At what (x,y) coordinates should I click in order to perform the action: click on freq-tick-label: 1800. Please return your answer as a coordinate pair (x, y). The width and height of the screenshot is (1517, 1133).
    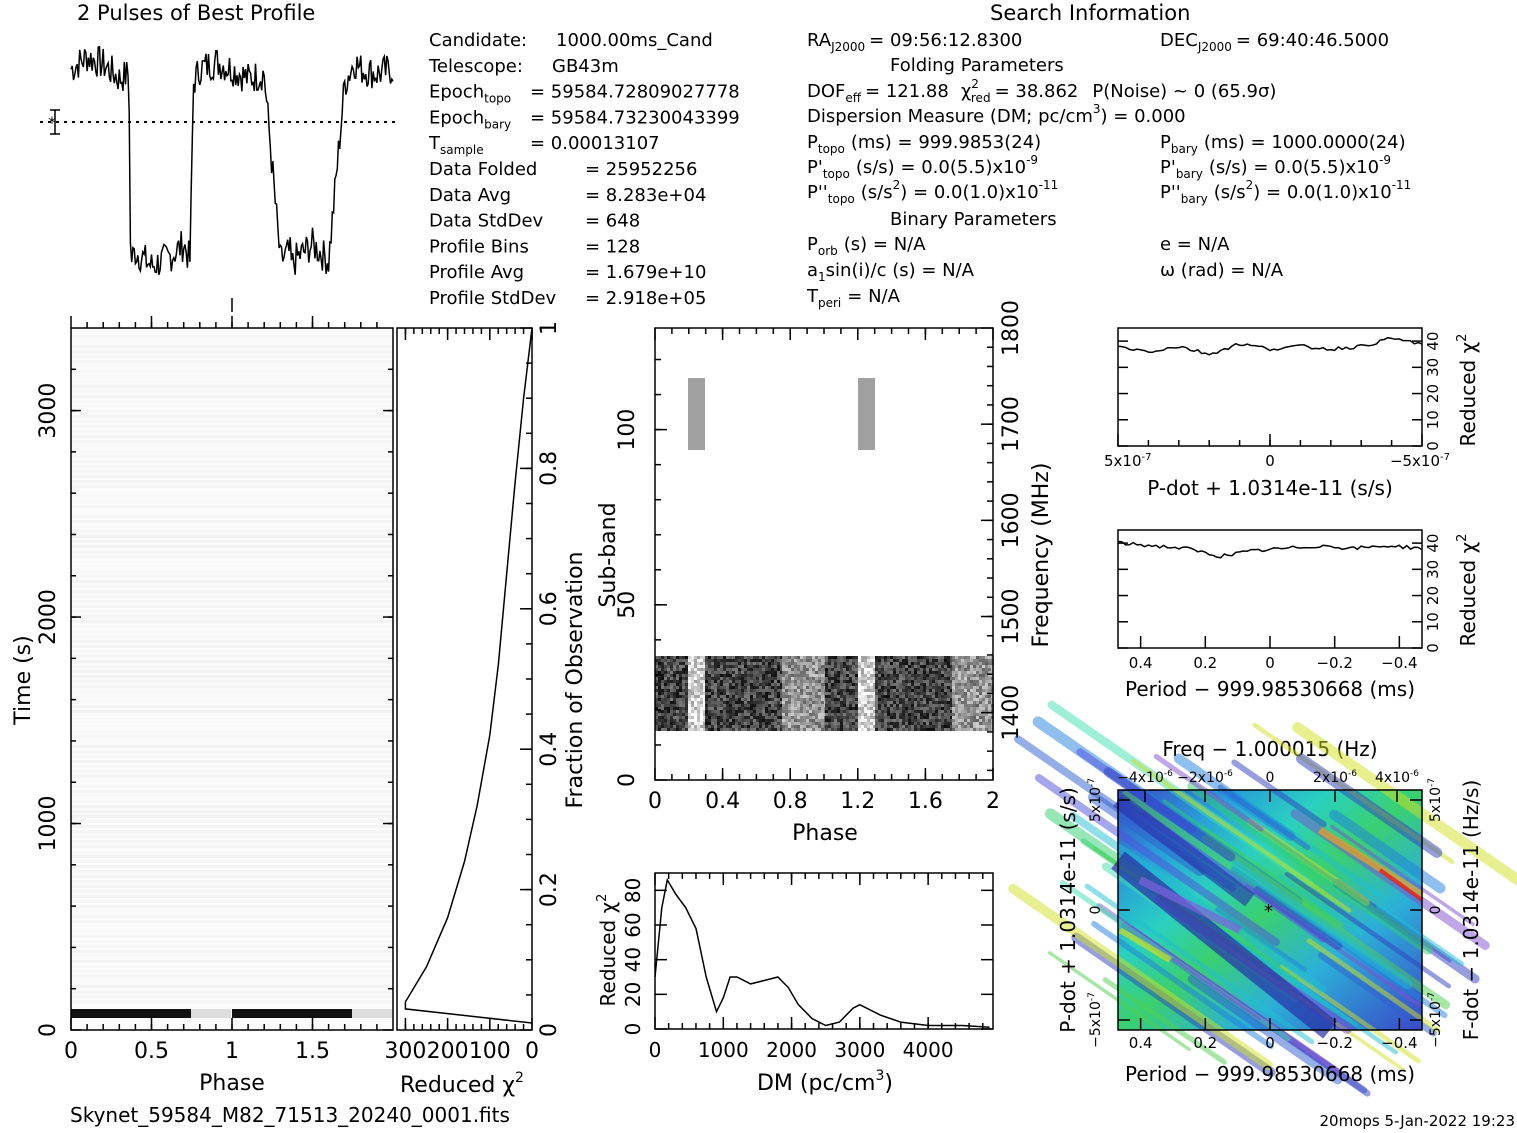
    Looking at the image, I should click on (1011, 328).